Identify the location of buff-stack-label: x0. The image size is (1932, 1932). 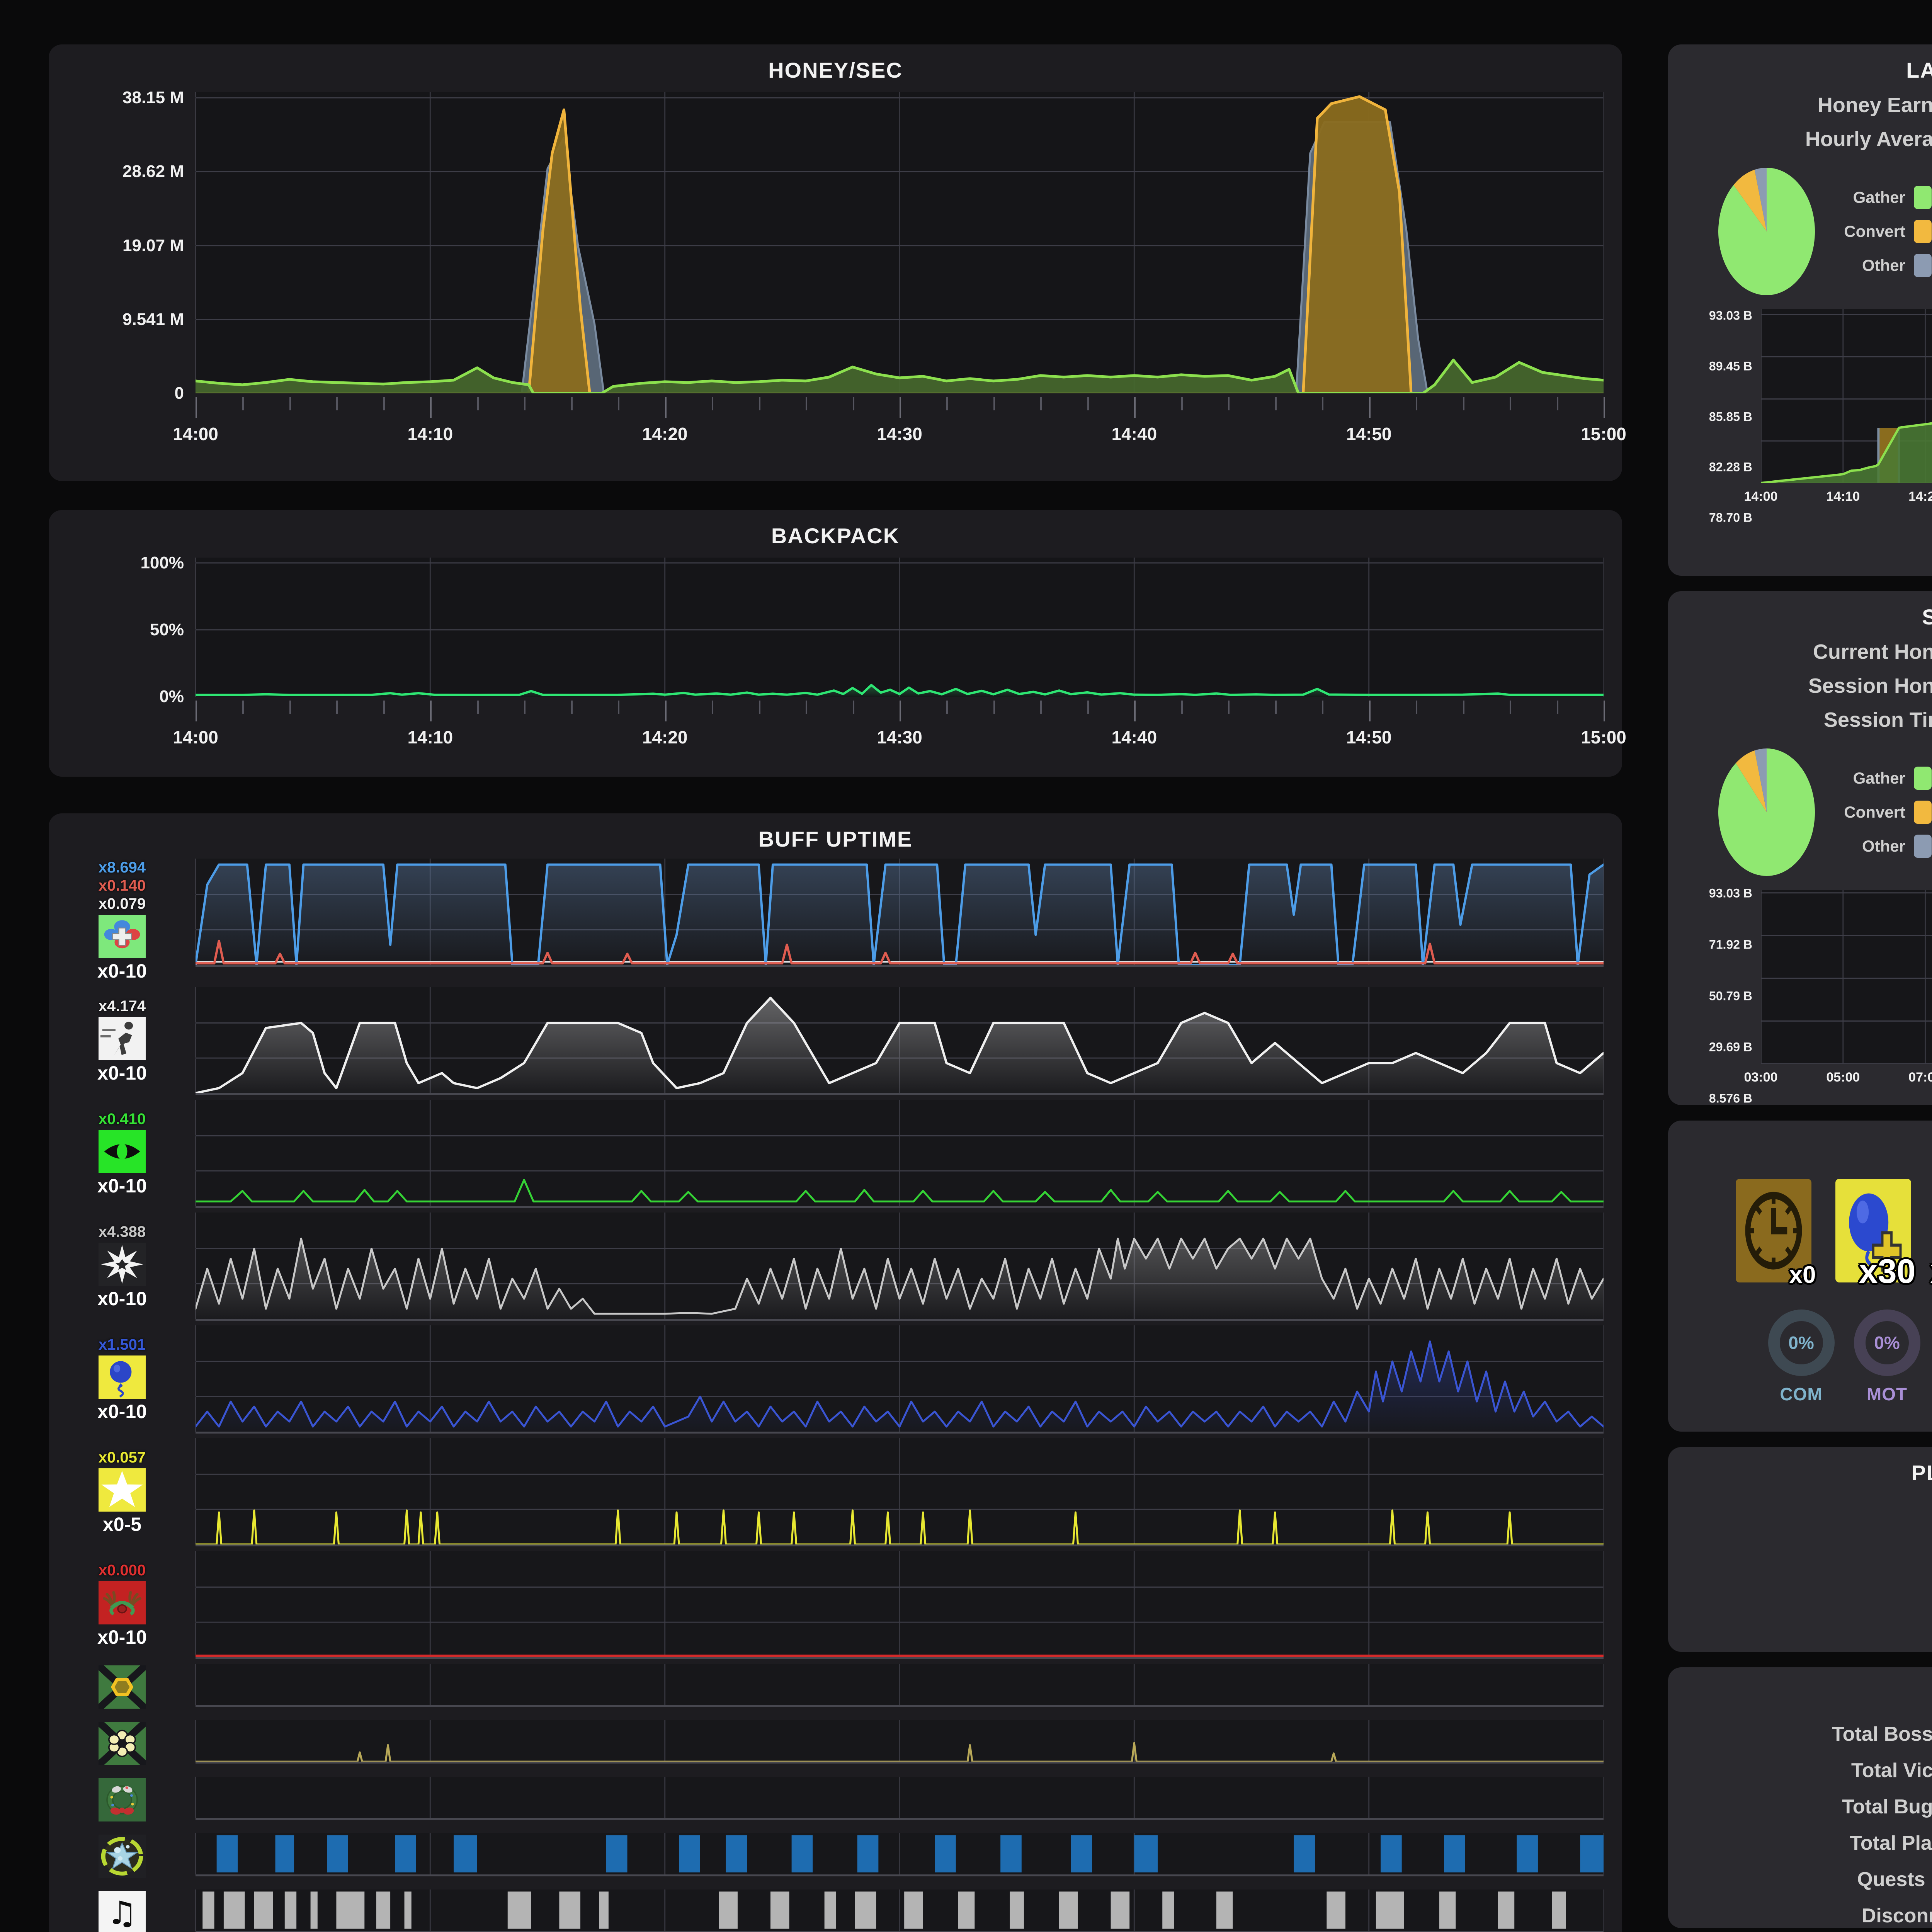
(1802, 1275).